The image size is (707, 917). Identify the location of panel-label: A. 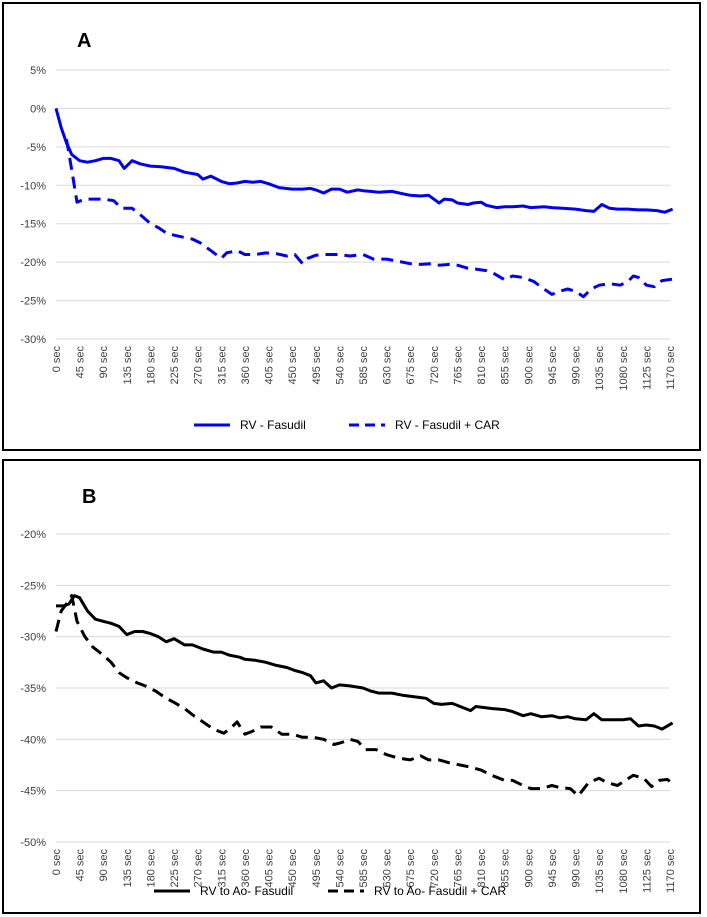
(84, 41).